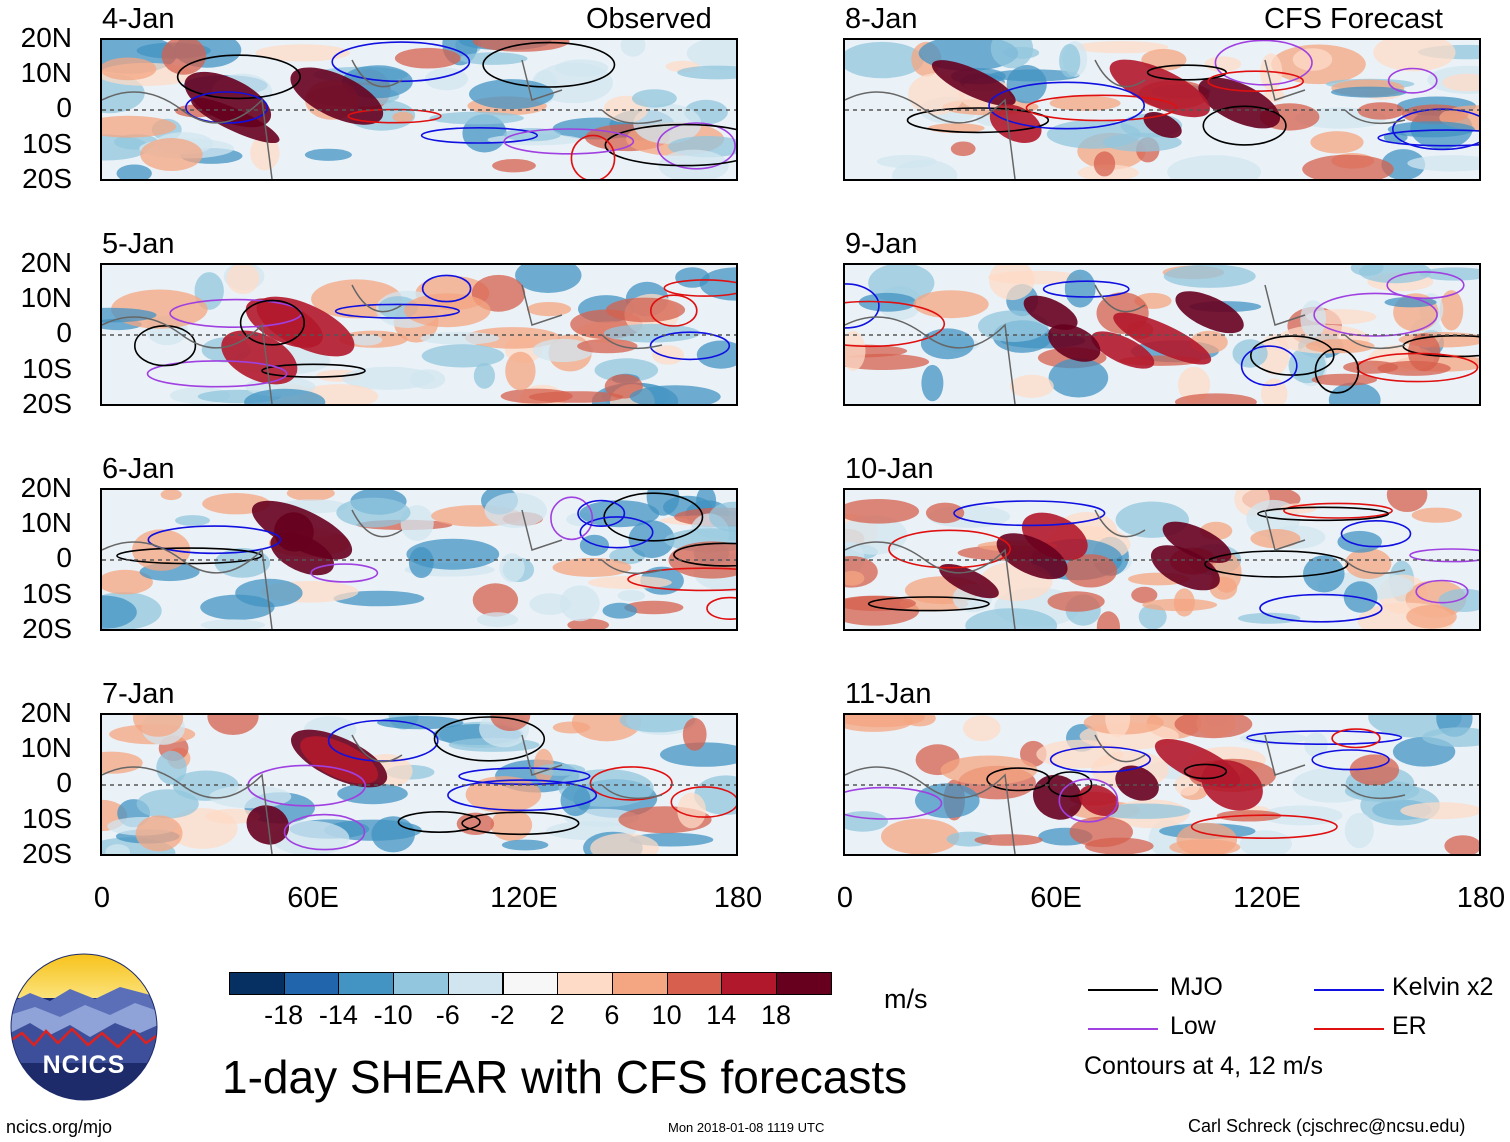 This screenshot has height=1142, width=1510. I want to click on legend-low-label: Low, so click(1193, 1026).